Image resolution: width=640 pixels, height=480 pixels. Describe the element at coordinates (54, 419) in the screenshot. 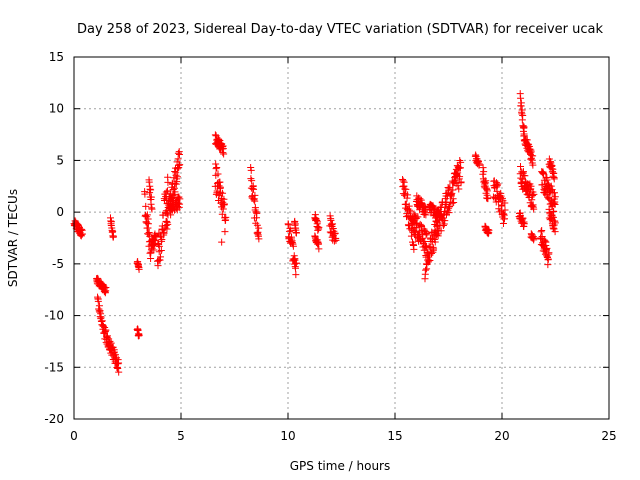

I see `y-tick-label: -20` at that location.